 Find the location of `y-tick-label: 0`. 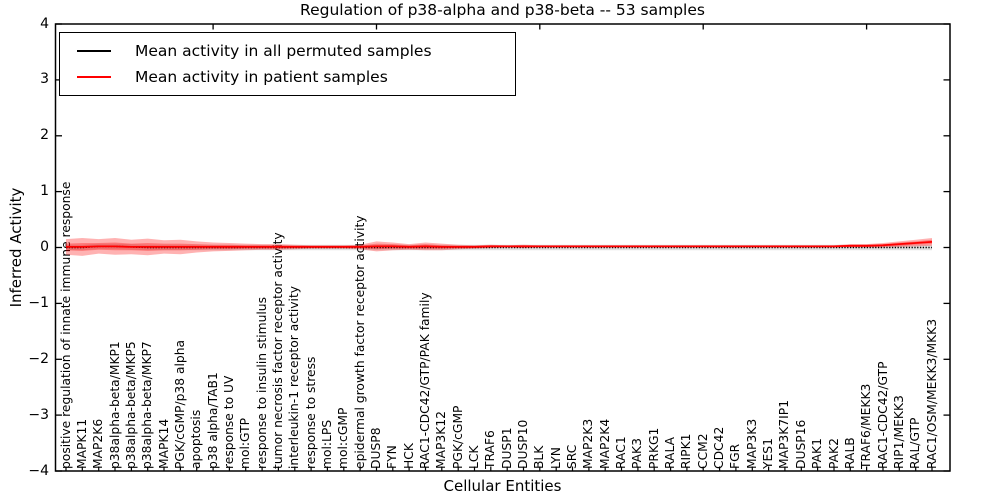

y-tick-label: 0 is located at coordinates (44, 247).